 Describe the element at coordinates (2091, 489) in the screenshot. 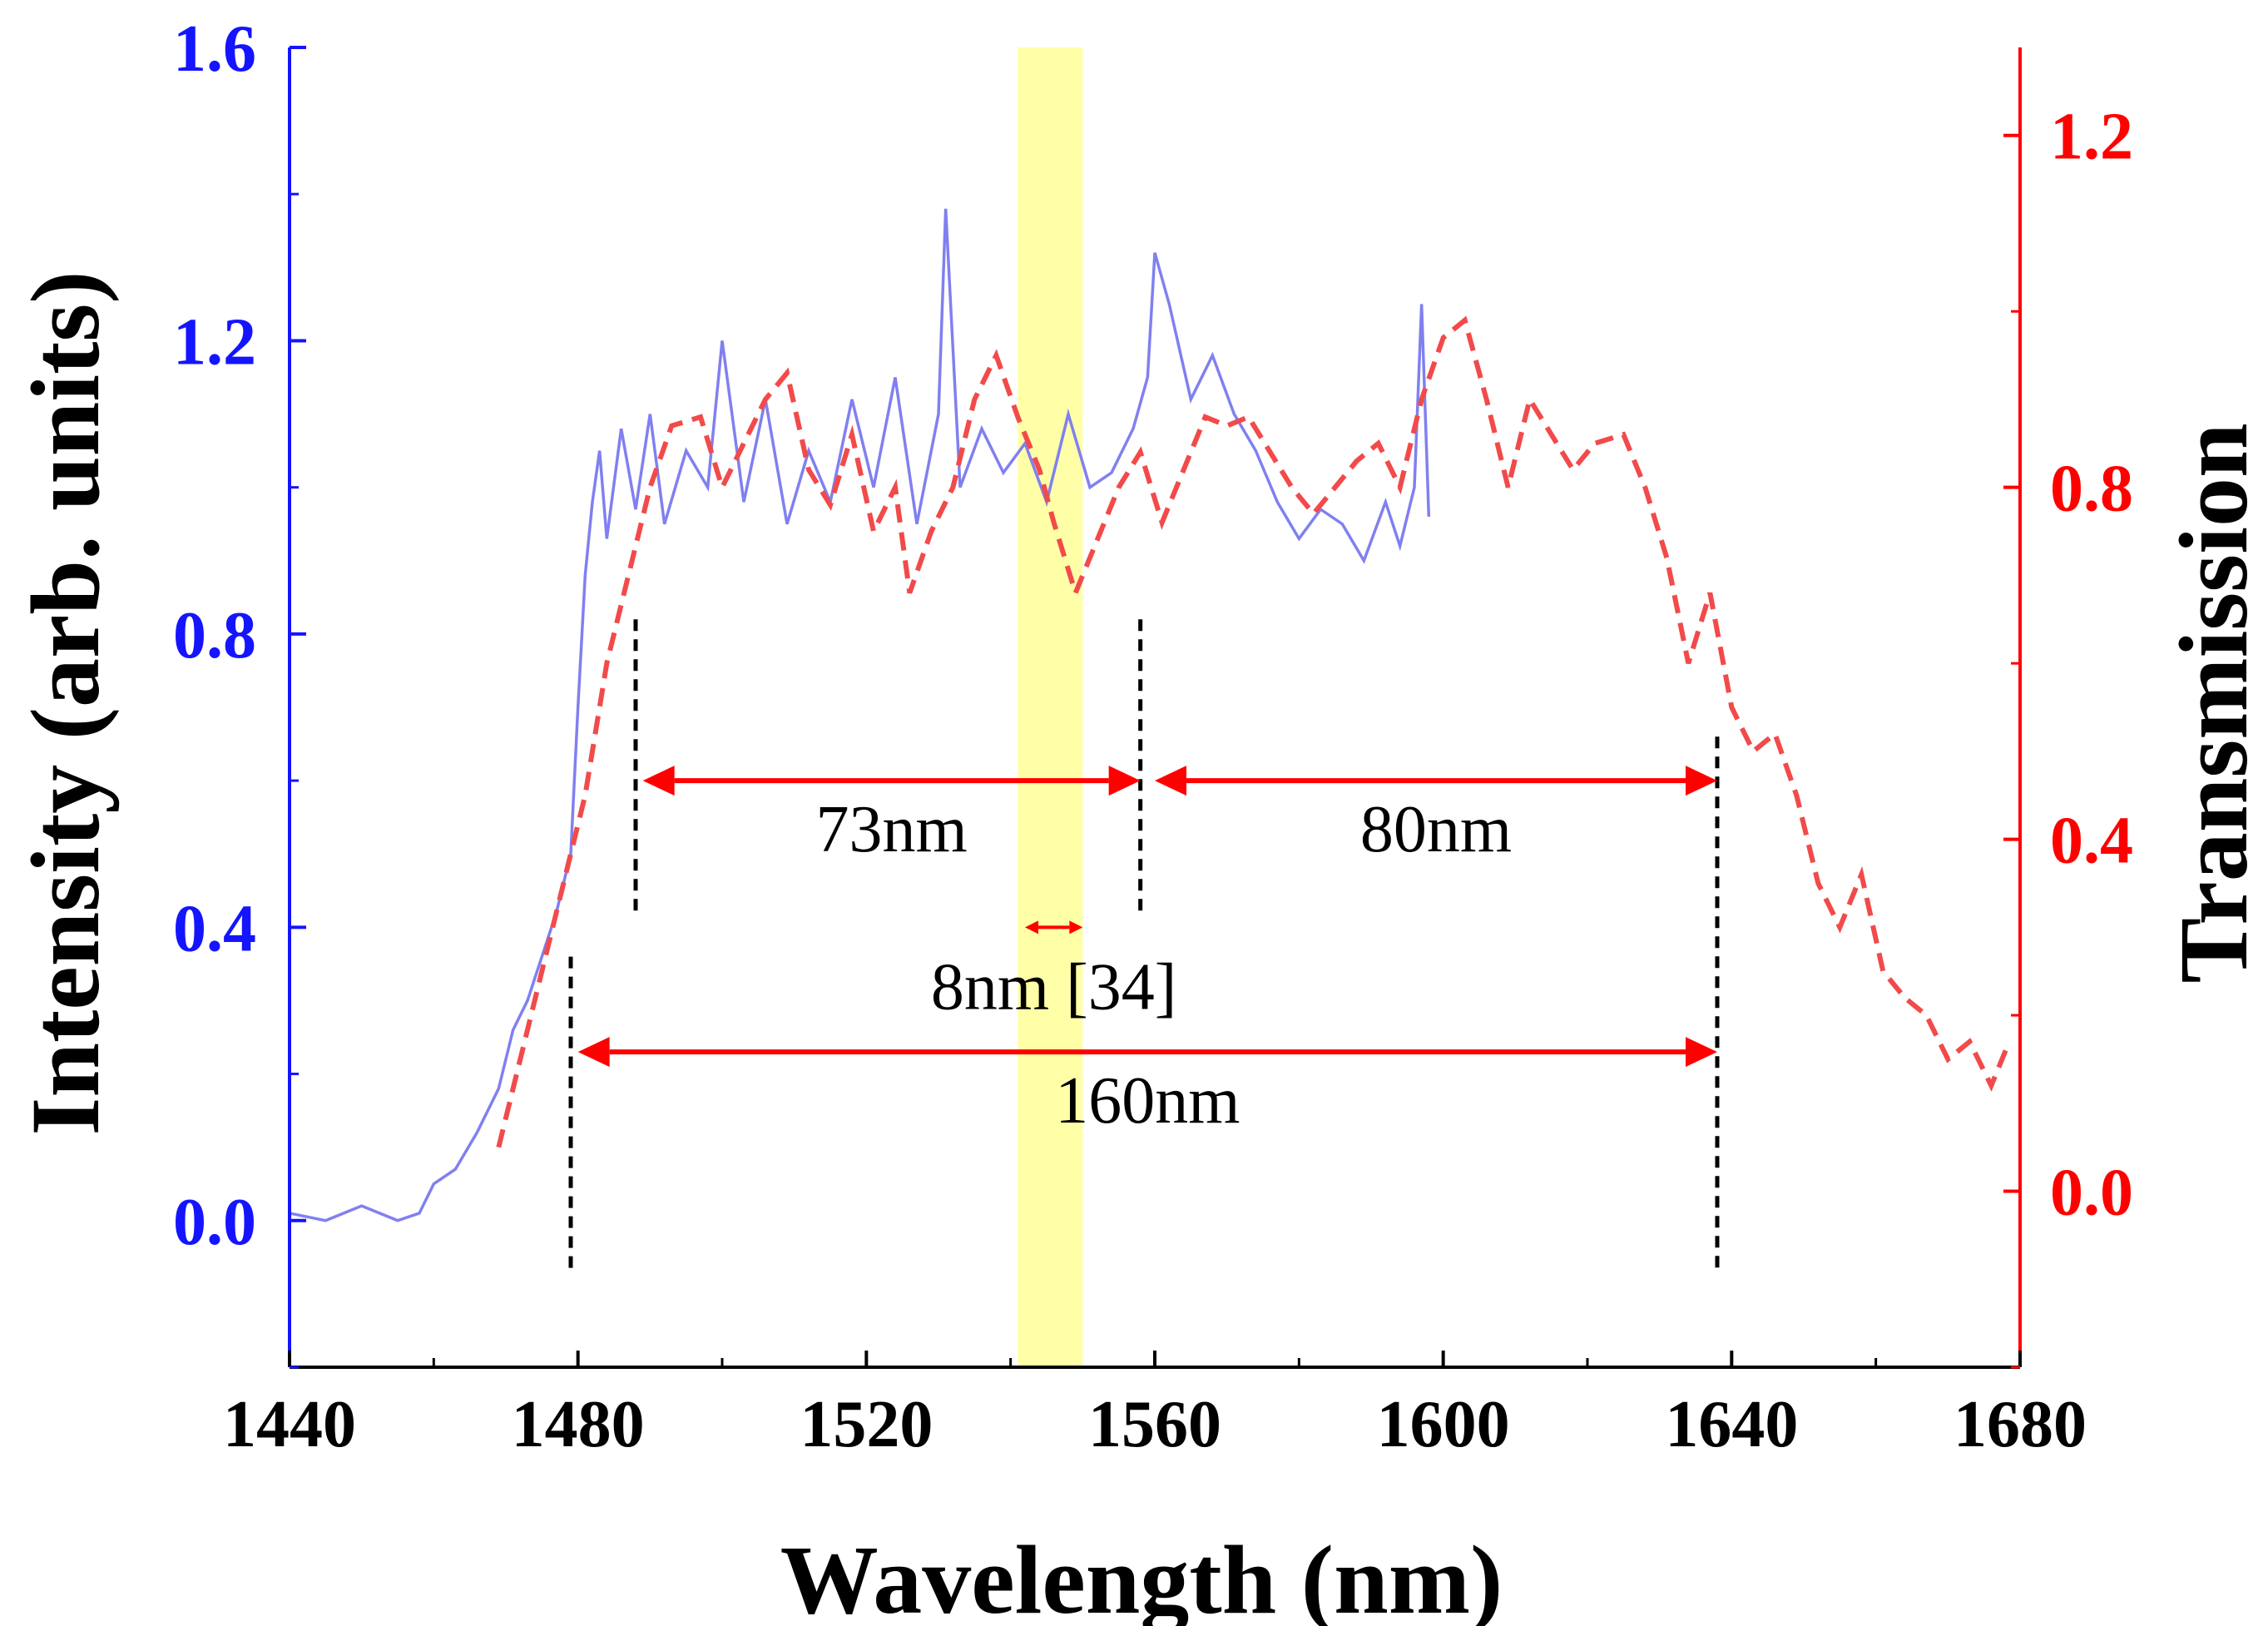

I see `right-tick-label: 0.8` at that location.